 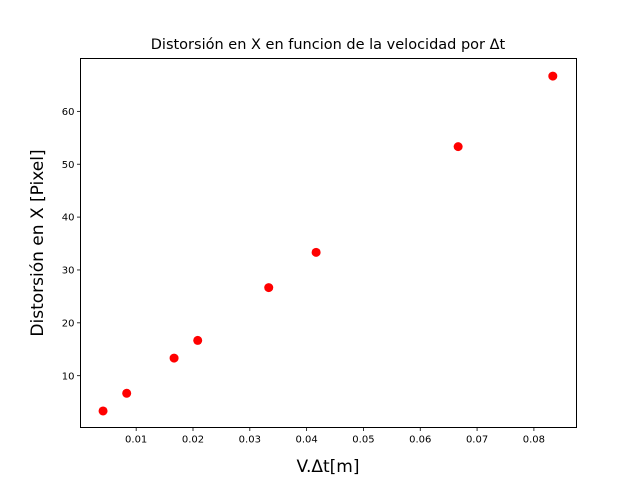 What do you see at coordinates (250, 440) in the screenshot?
I see `x-tick-label: 0.03` at bounding box center [250, 440].